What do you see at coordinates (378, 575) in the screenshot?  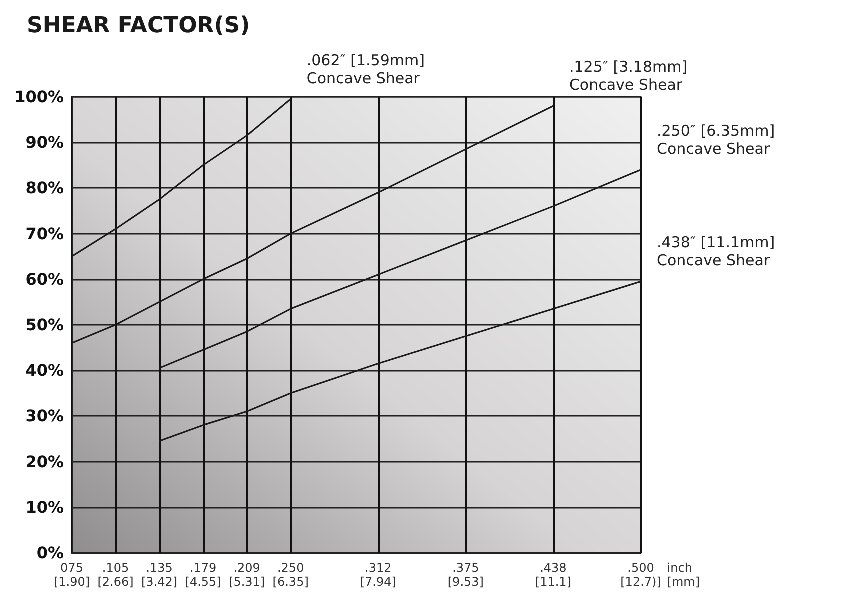 I see `x-tick-label: .312 [7.94]` at bounding box center [378, 575].